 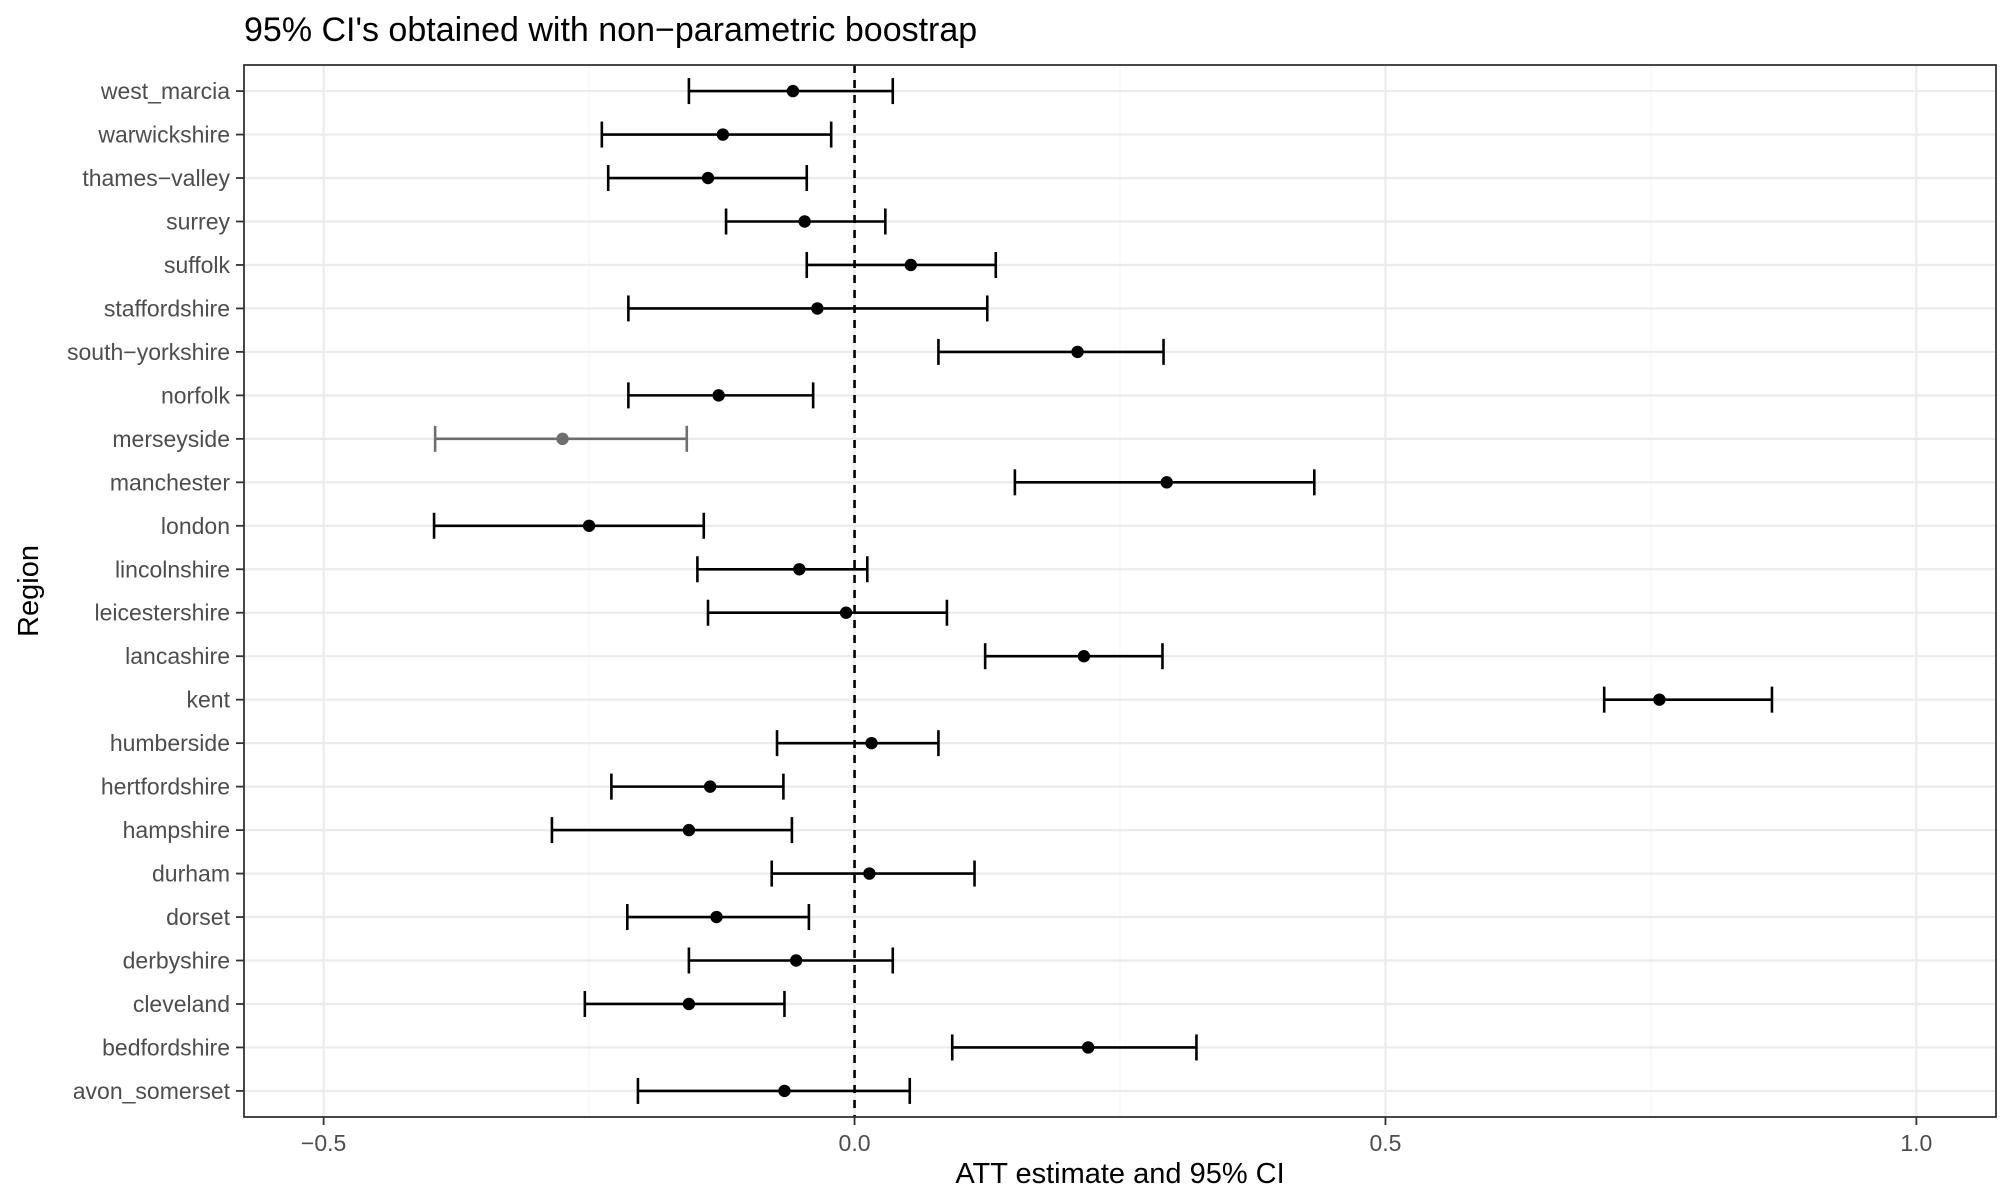 What do you see at coordinates (191, 874) in the screenshot?
I see `y-tick-label: durham` at bounding box center [191, 874].